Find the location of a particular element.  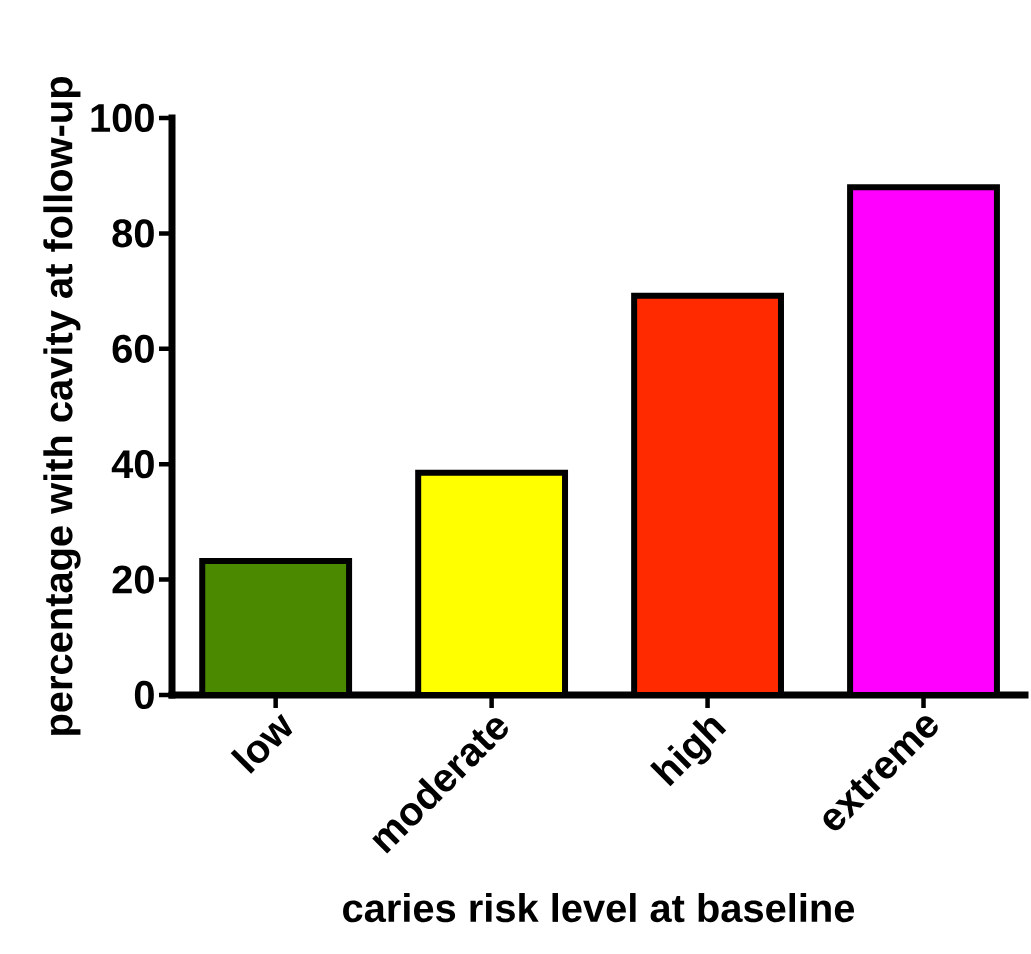

y-tick-label: 40 is located at coordinates (132, 464).